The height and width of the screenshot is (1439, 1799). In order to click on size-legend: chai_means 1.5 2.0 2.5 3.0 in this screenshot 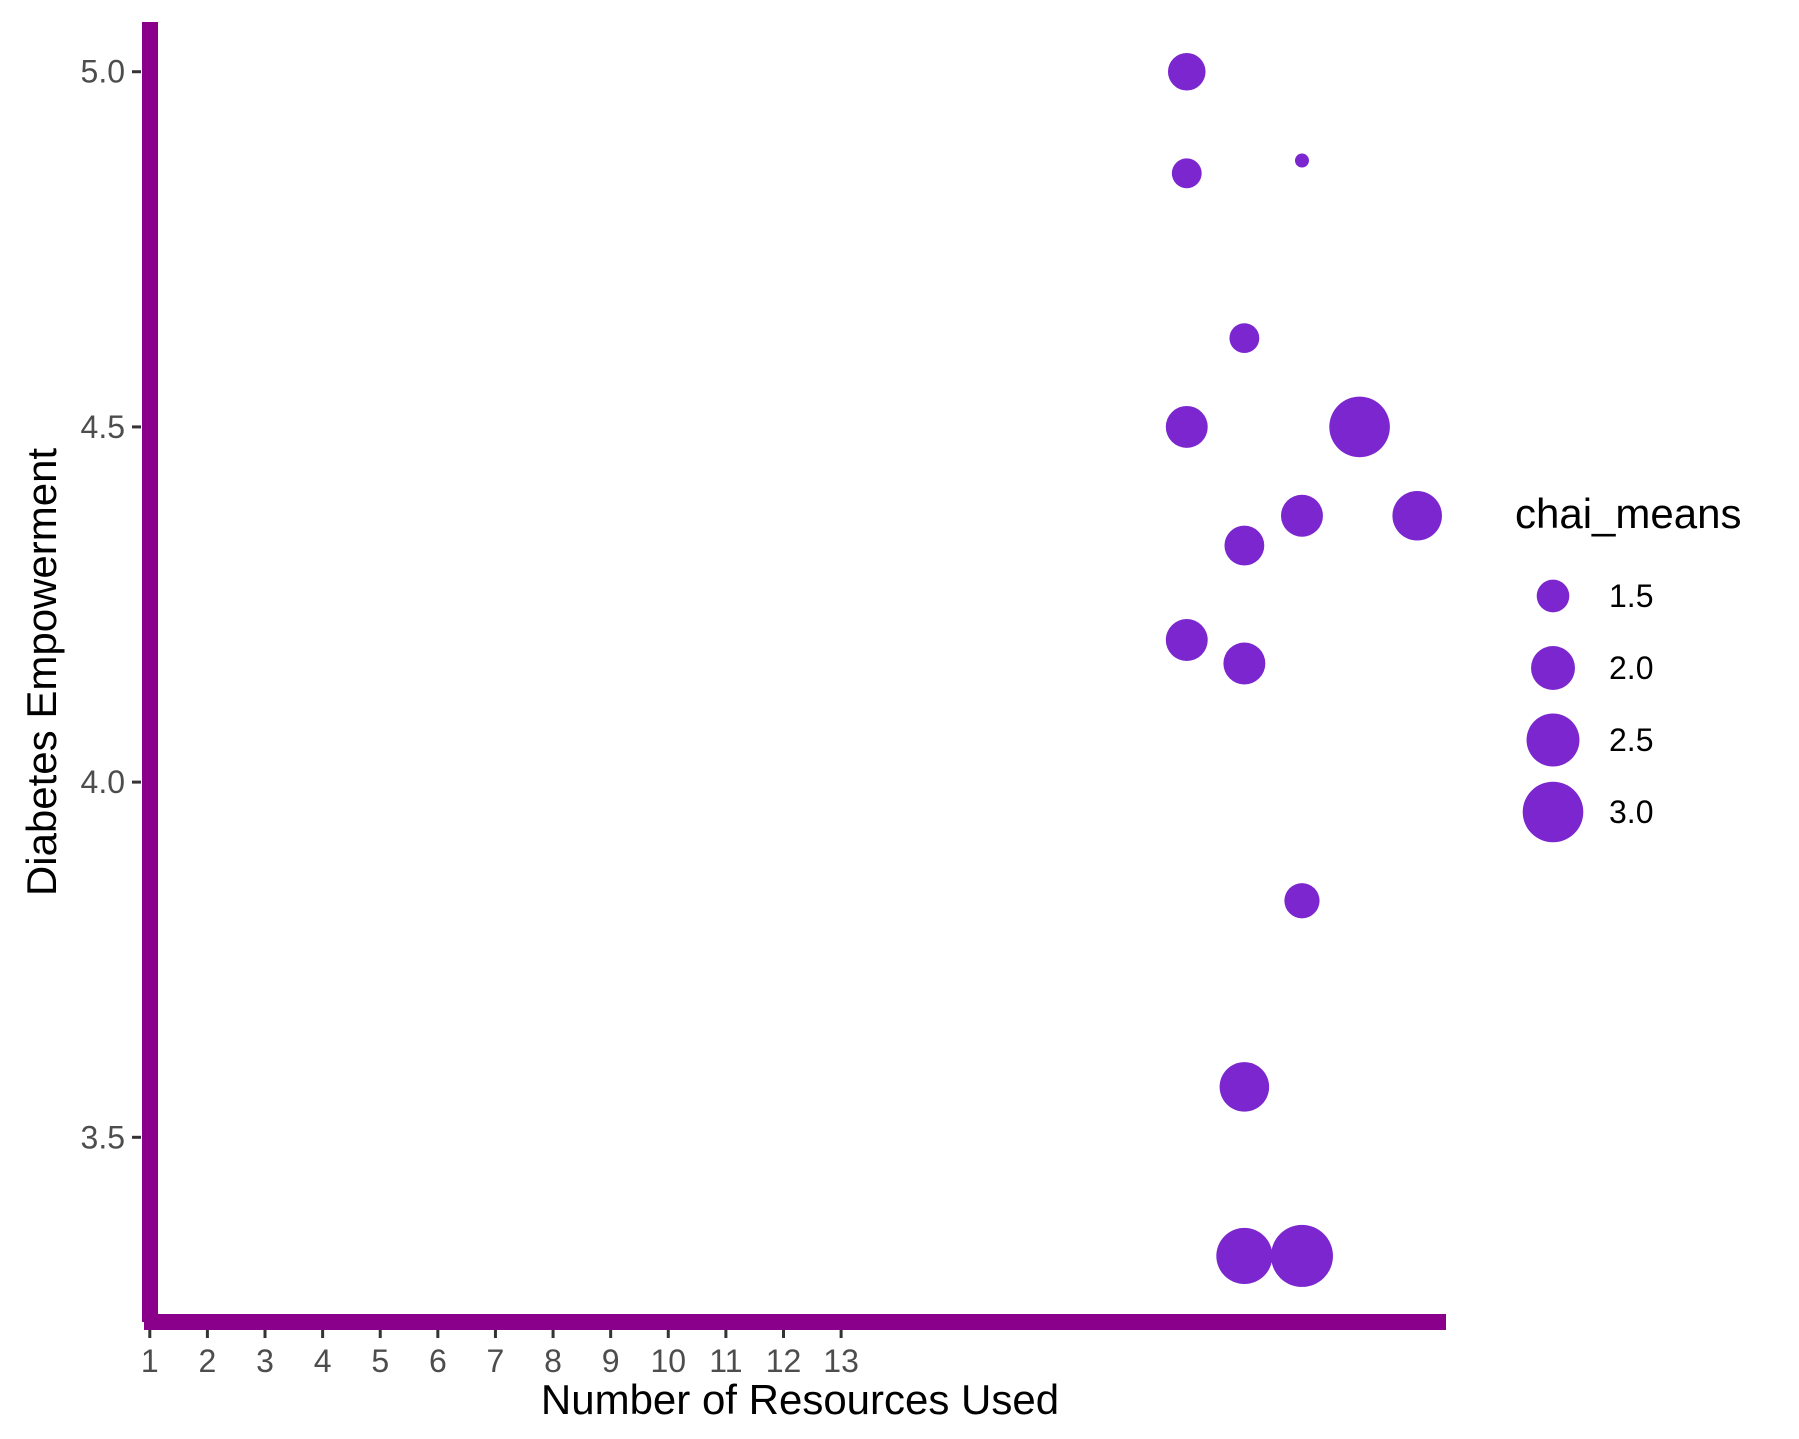, I will do `click(1628, 666)`.